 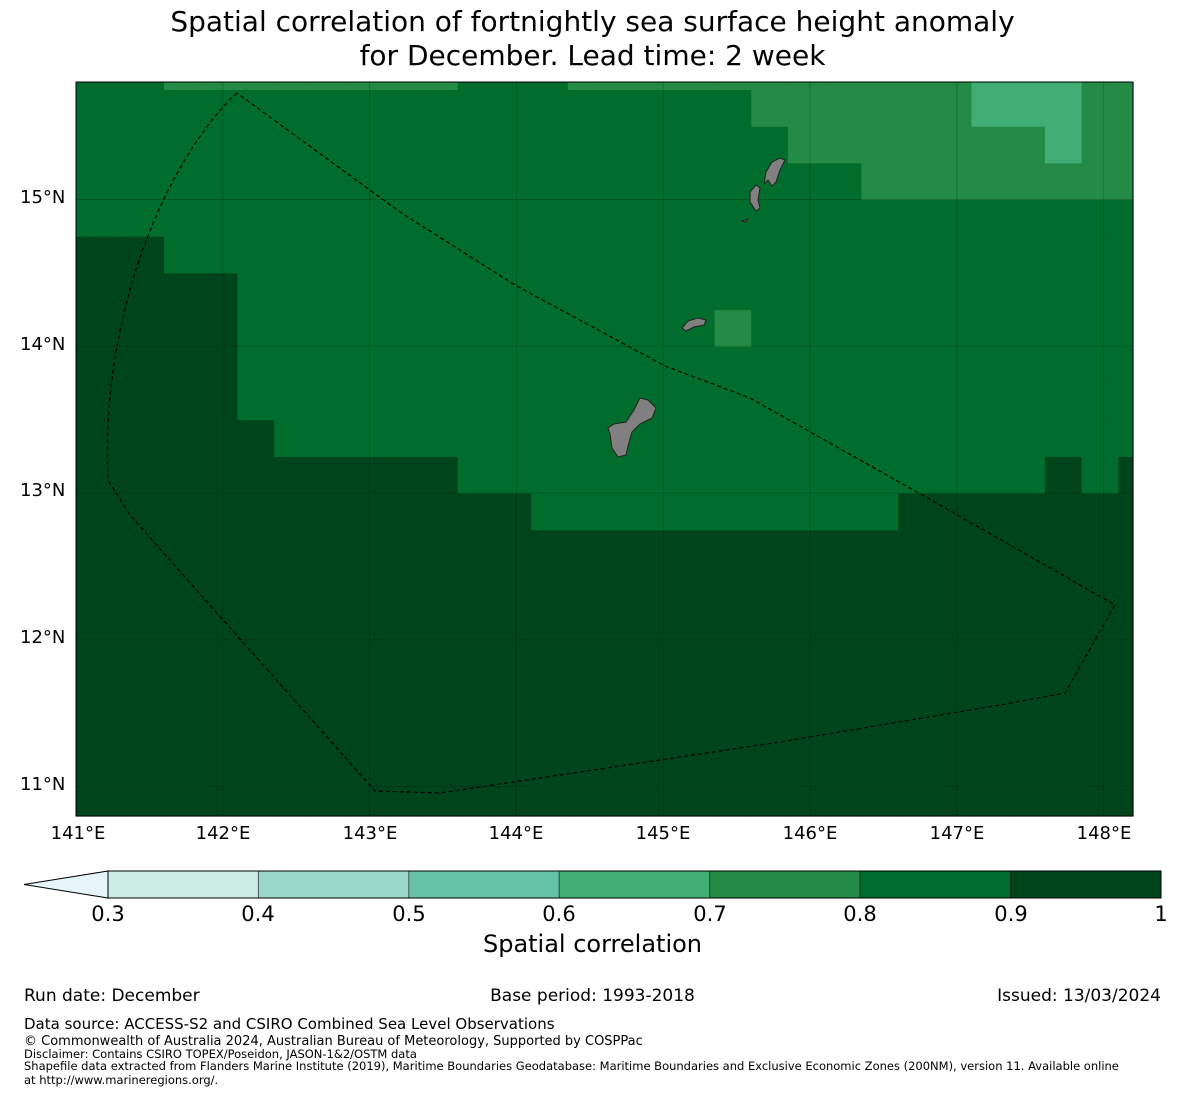 What do you see at coordinates (755, 198) in the screenshot?
I see `island-tinian` at bounding box center [755, 198].